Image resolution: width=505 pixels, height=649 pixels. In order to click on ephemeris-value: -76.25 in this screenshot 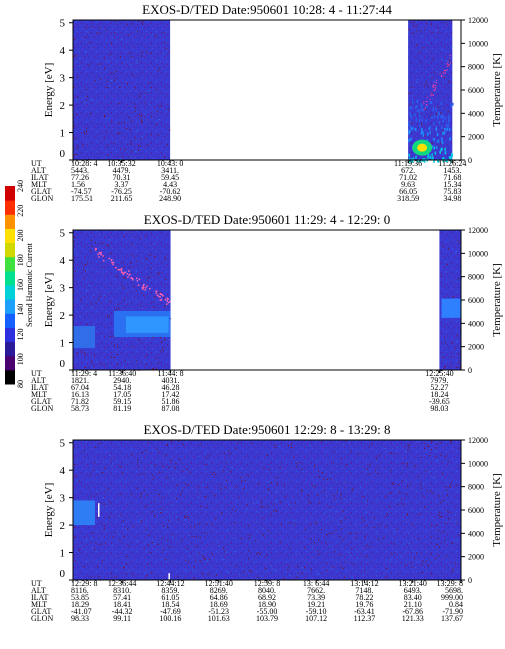, I will do `click(121, 191)`.